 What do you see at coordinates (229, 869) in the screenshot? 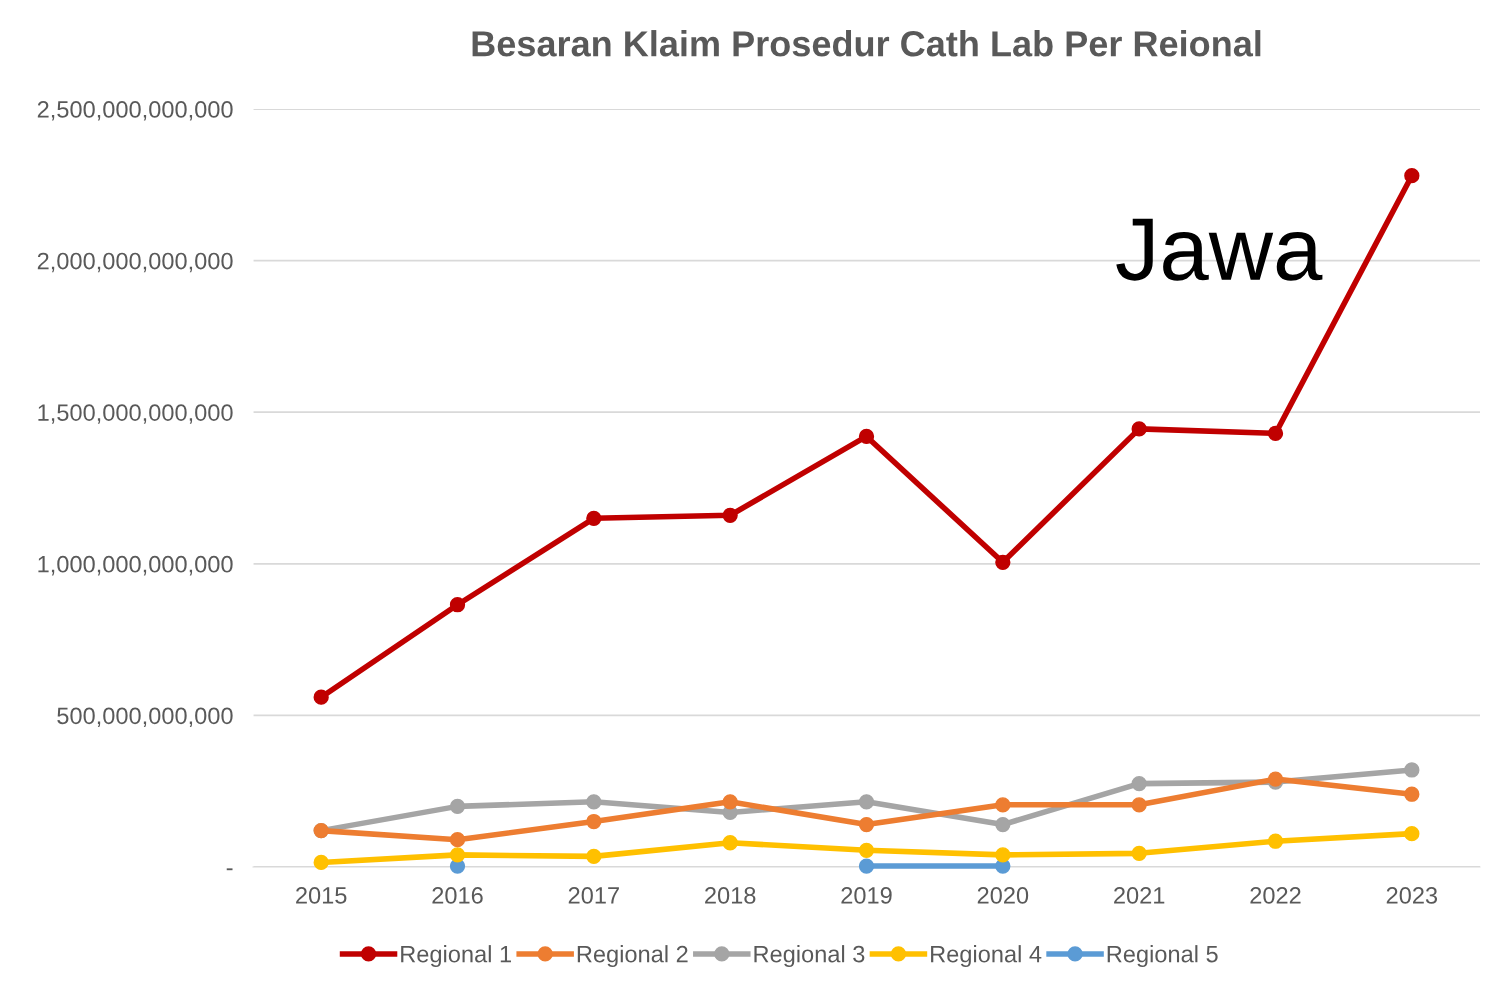
I see `y-tick-label: -` at bounding box center [229, 869].